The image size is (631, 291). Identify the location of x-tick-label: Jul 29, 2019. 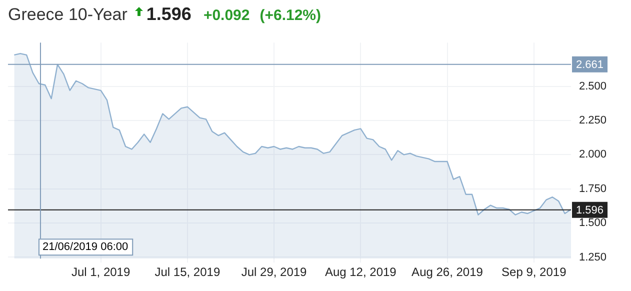
(274, 272).